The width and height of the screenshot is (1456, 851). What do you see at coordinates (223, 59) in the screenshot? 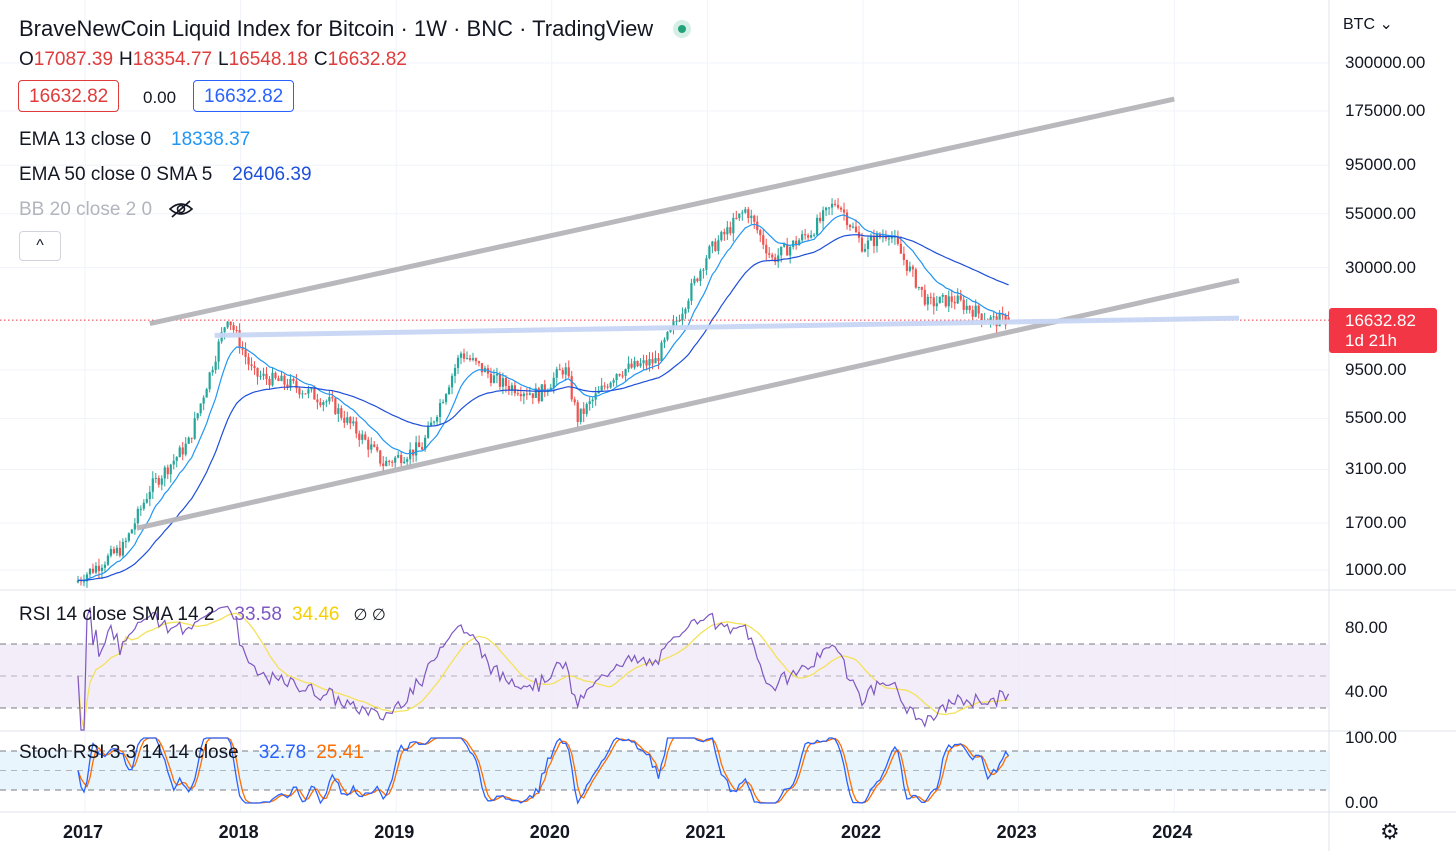
I see `ohlc-key: L` at bounding box center [223, 59].